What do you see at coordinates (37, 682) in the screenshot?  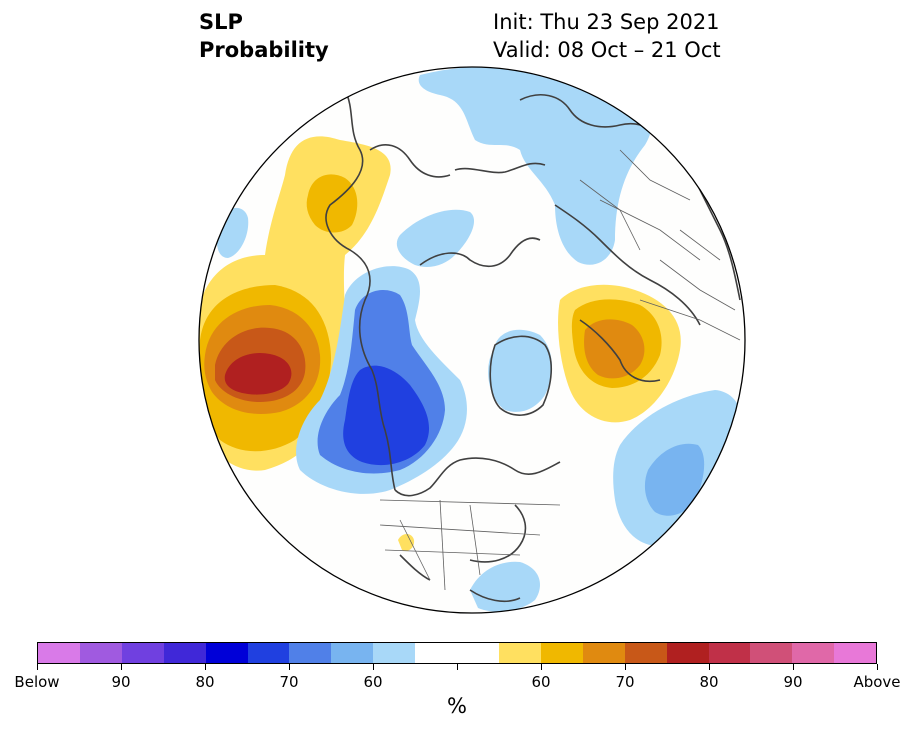 I see `colorbar-tick-label: Below` at bounding box center [37, 682].